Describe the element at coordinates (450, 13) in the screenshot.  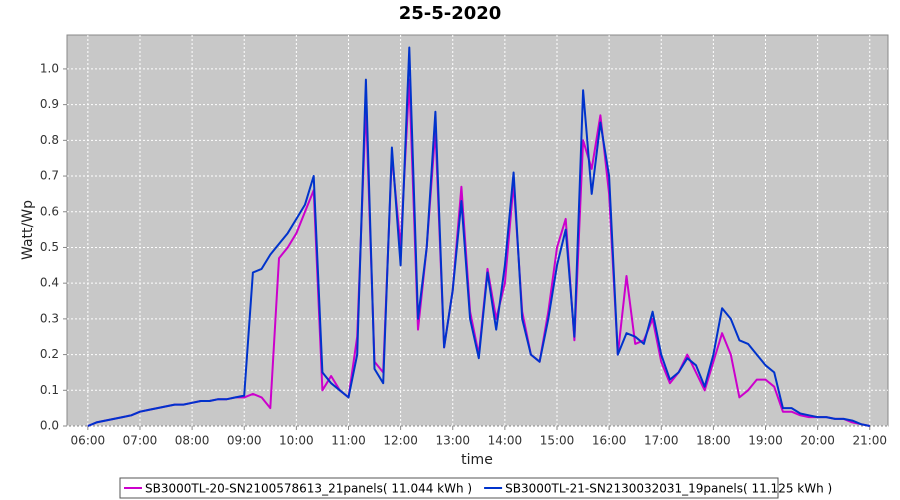
I see `chart-title: 25-5-2020` at that location.